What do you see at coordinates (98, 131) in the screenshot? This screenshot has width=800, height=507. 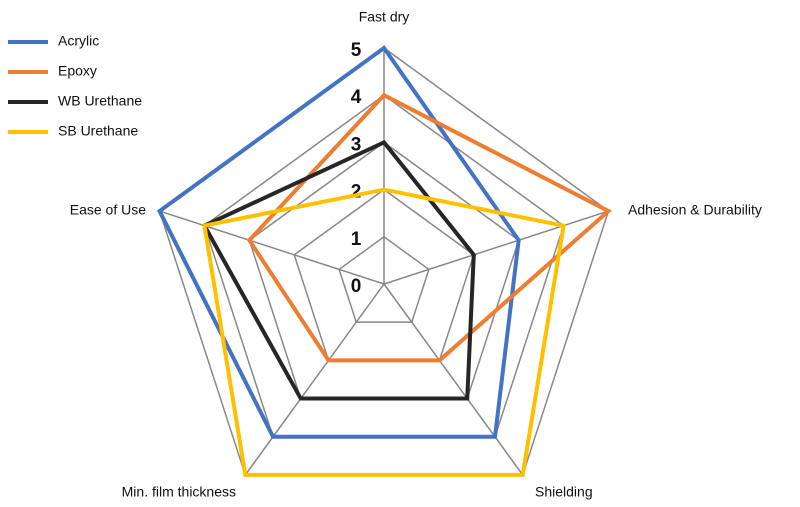 I see `legend-label: SB Urethane` at bounding box center [98, 131].